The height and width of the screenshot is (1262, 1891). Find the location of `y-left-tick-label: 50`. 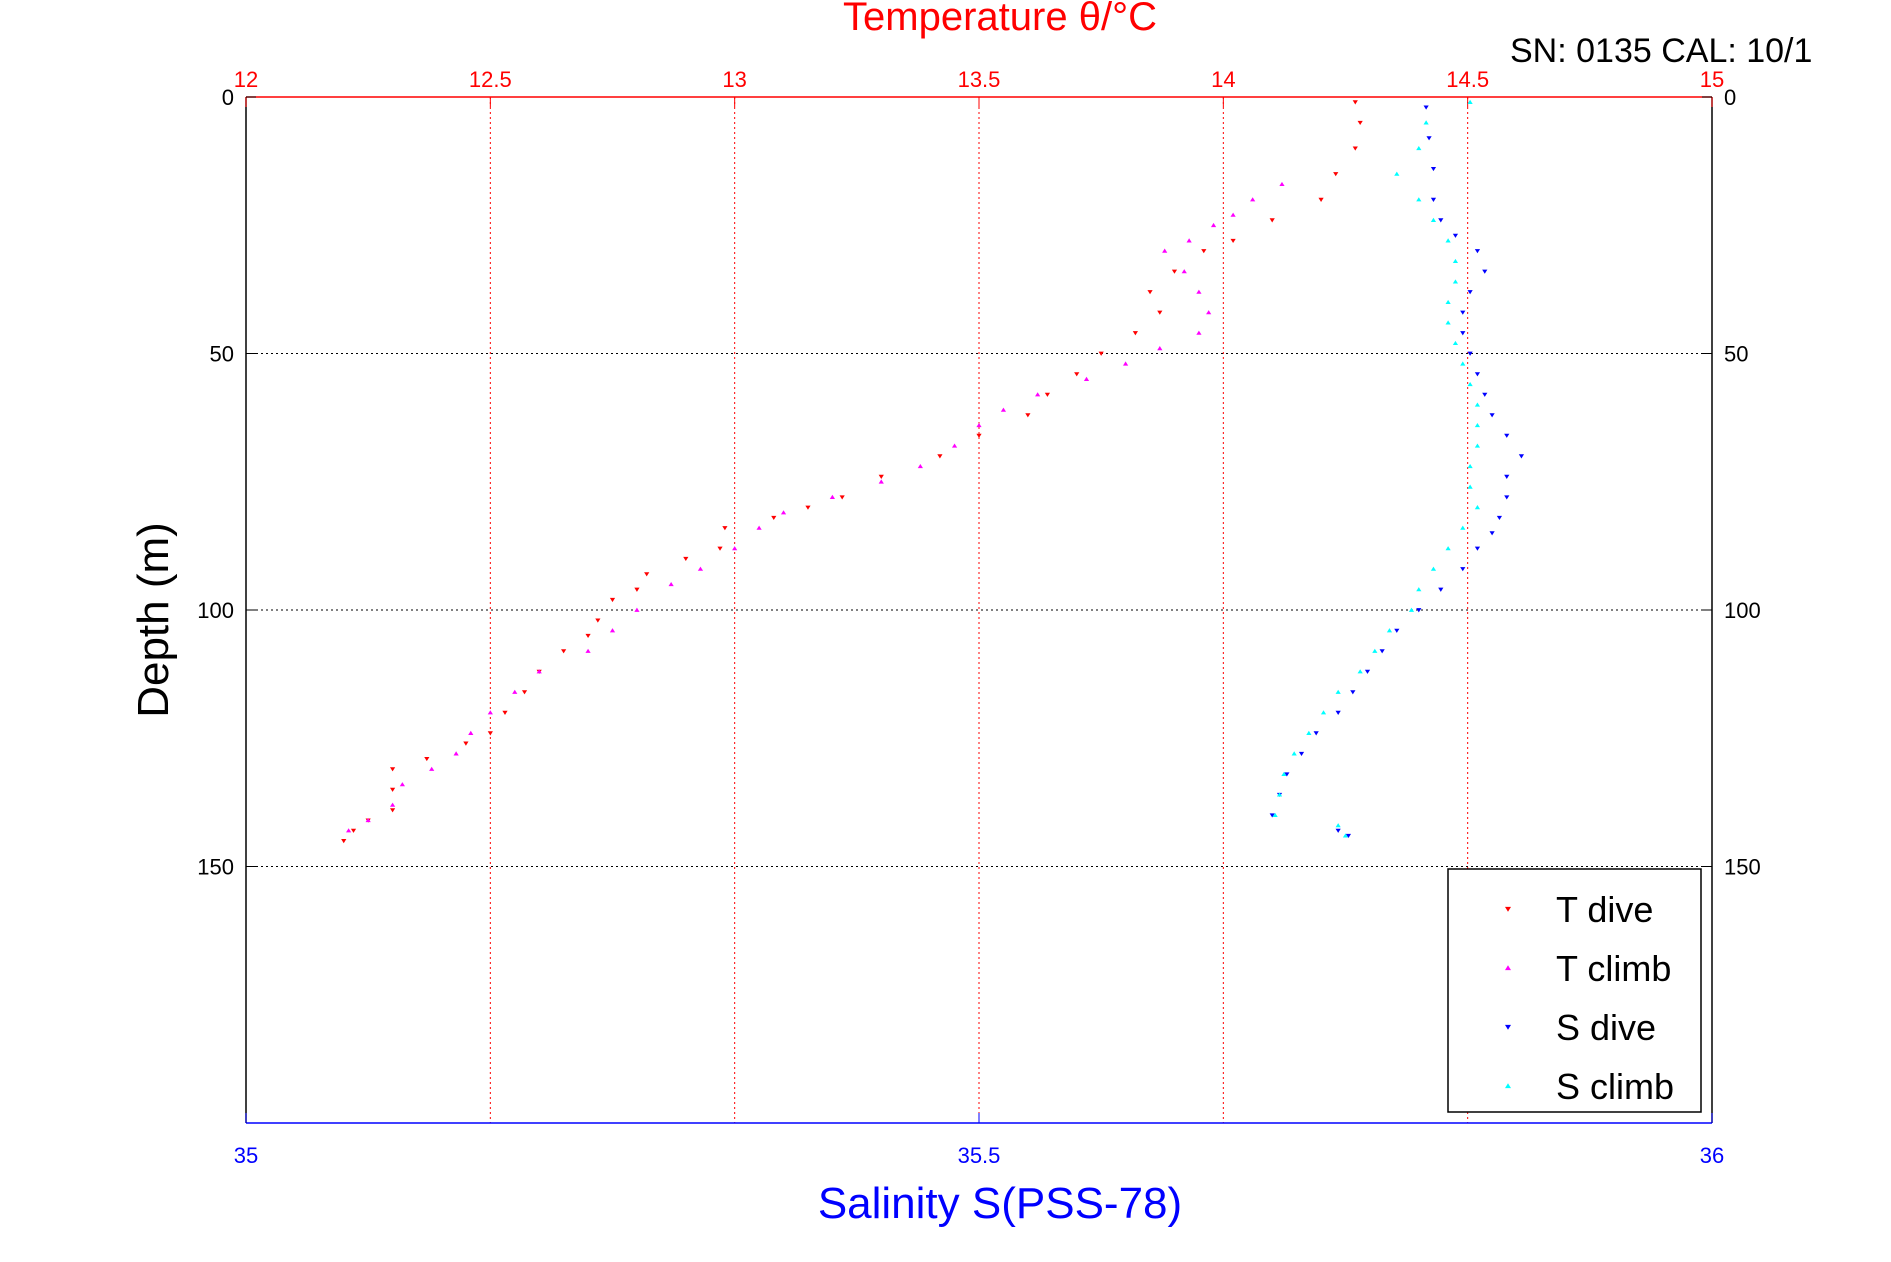

y-left-tick-label: 50 is located at coordinates (222, 354).